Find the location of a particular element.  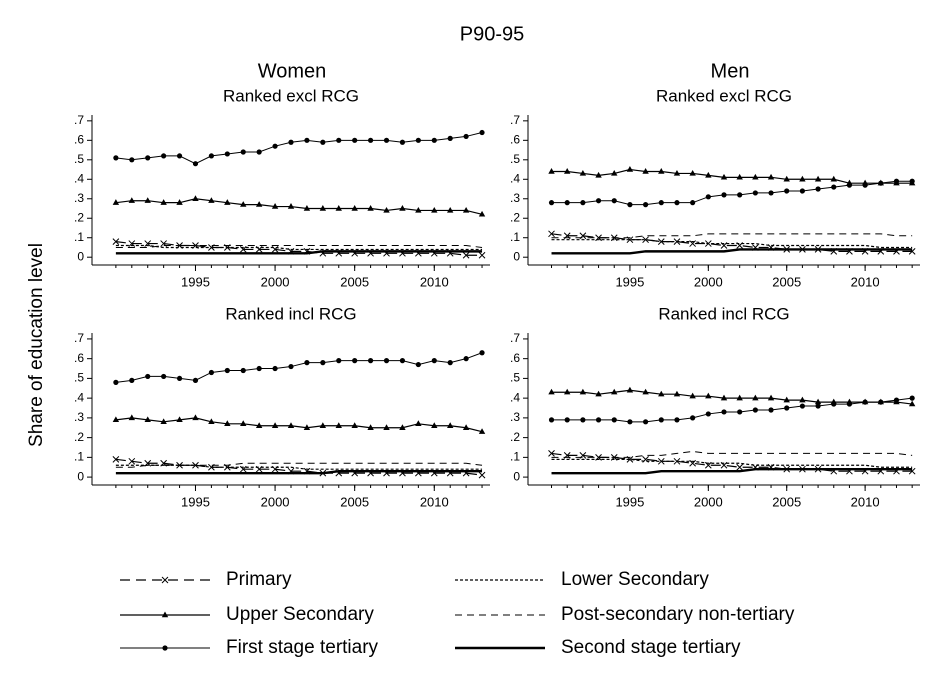

y-tick-label: .2 is located at coordinates (79, 217).